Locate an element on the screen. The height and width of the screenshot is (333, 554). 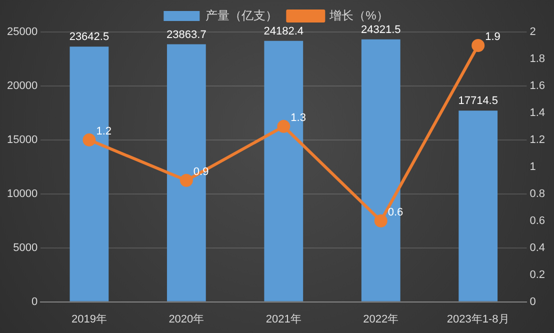
data-label: 1.9 is located at coordinates (492, 37).